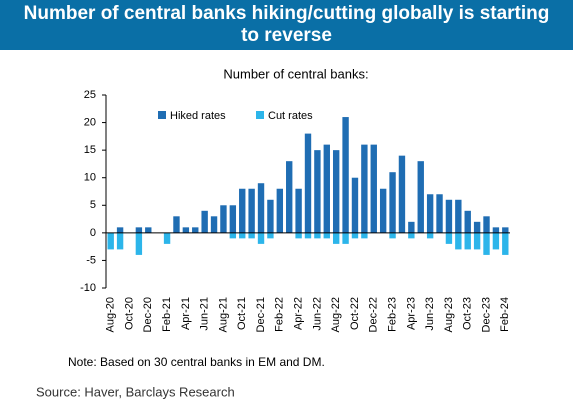  Describe the element at coordinates (90, 95) in the screenshot. I see `y-tick-label: 25` at that location.